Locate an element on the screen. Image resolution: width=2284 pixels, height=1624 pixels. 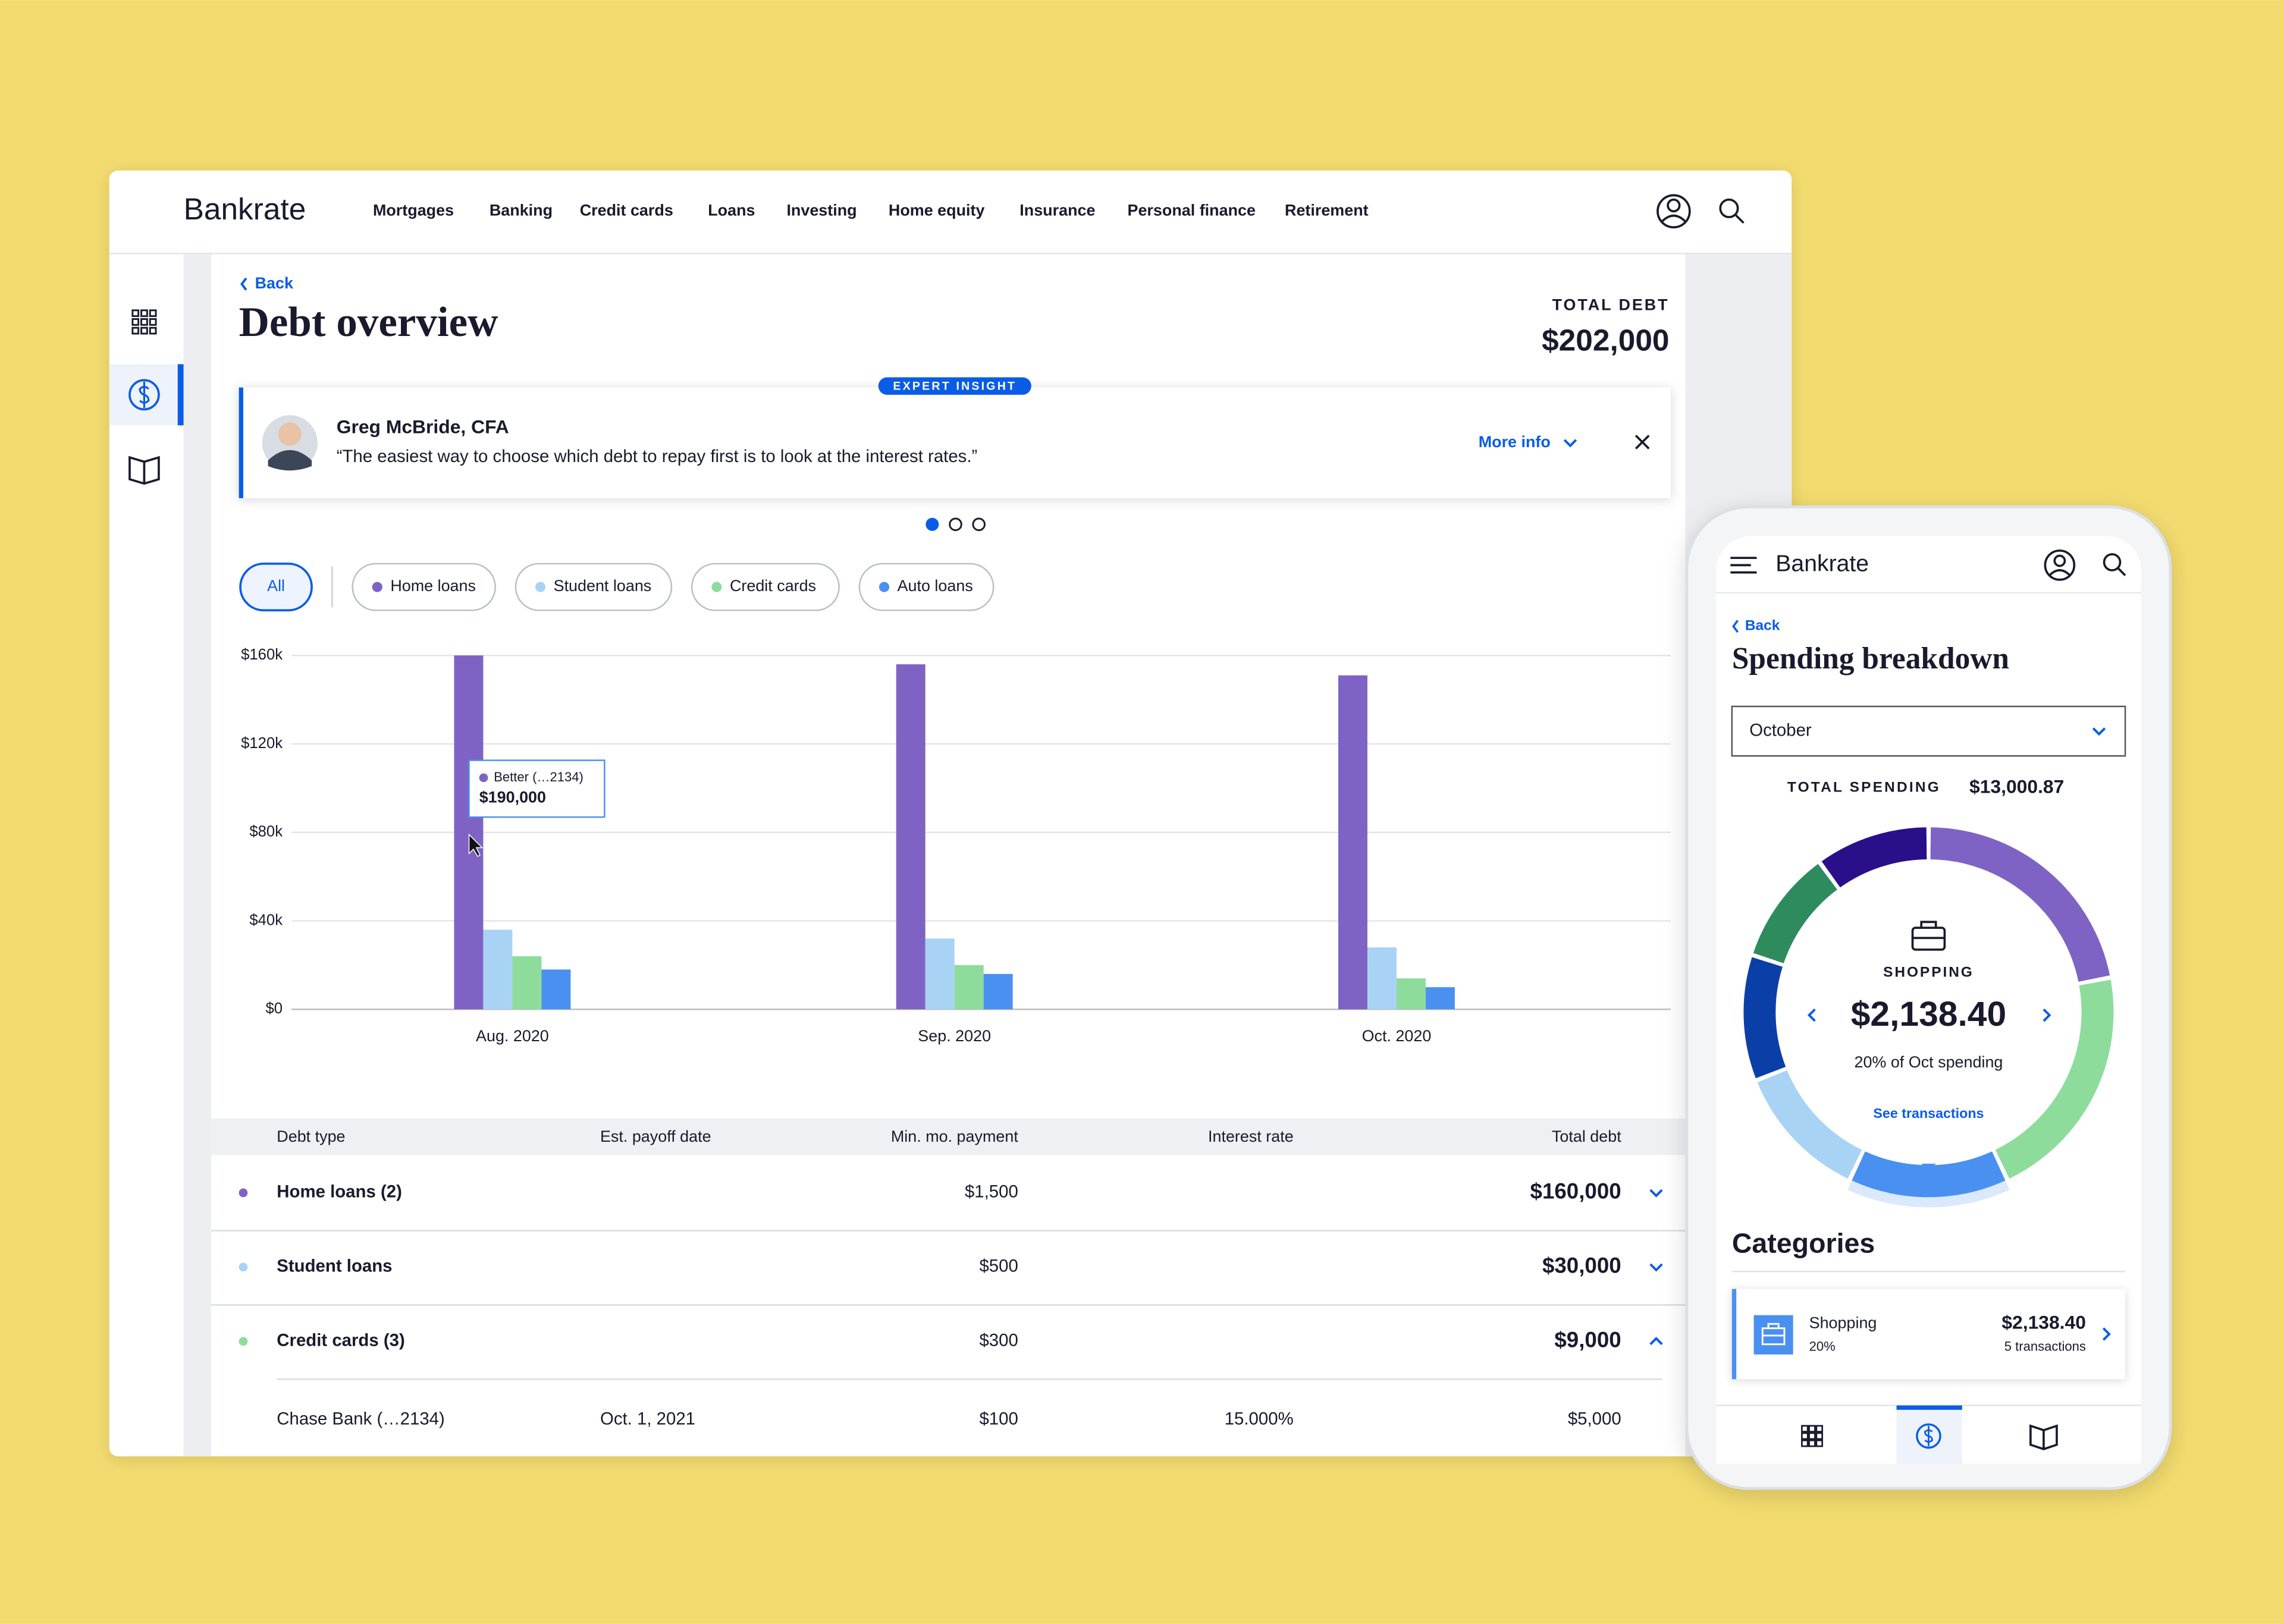
table-header-bg is located at coordinates (949, 1137).